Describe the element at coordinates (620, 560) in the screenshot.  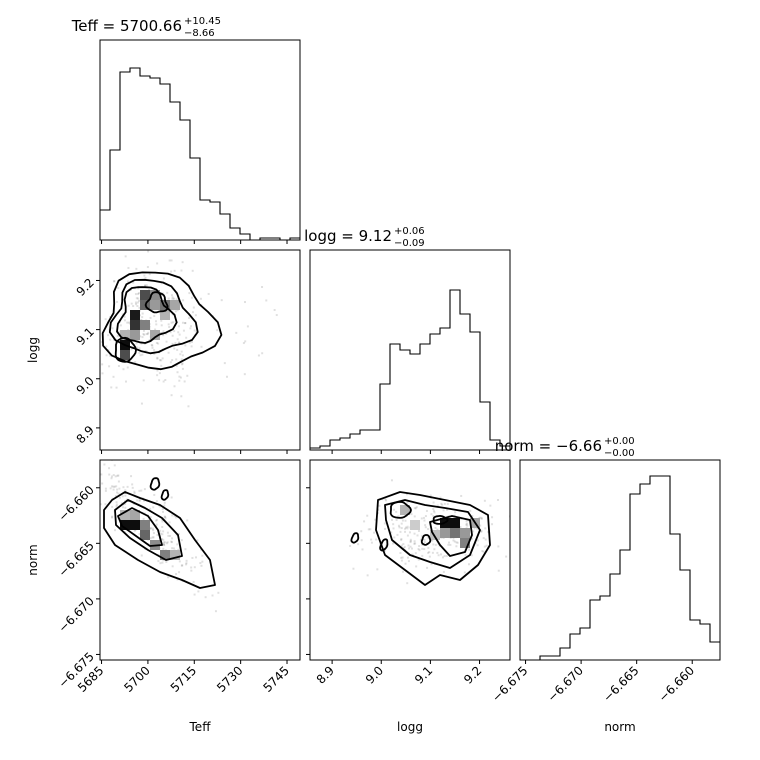
I see `hist-norm` at that location.